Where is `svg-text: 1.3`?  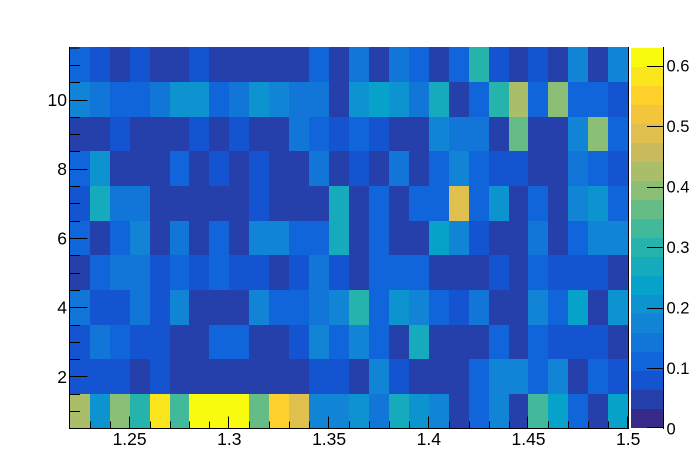
svg-text: 1.3 is located at coordinates (229, 439).